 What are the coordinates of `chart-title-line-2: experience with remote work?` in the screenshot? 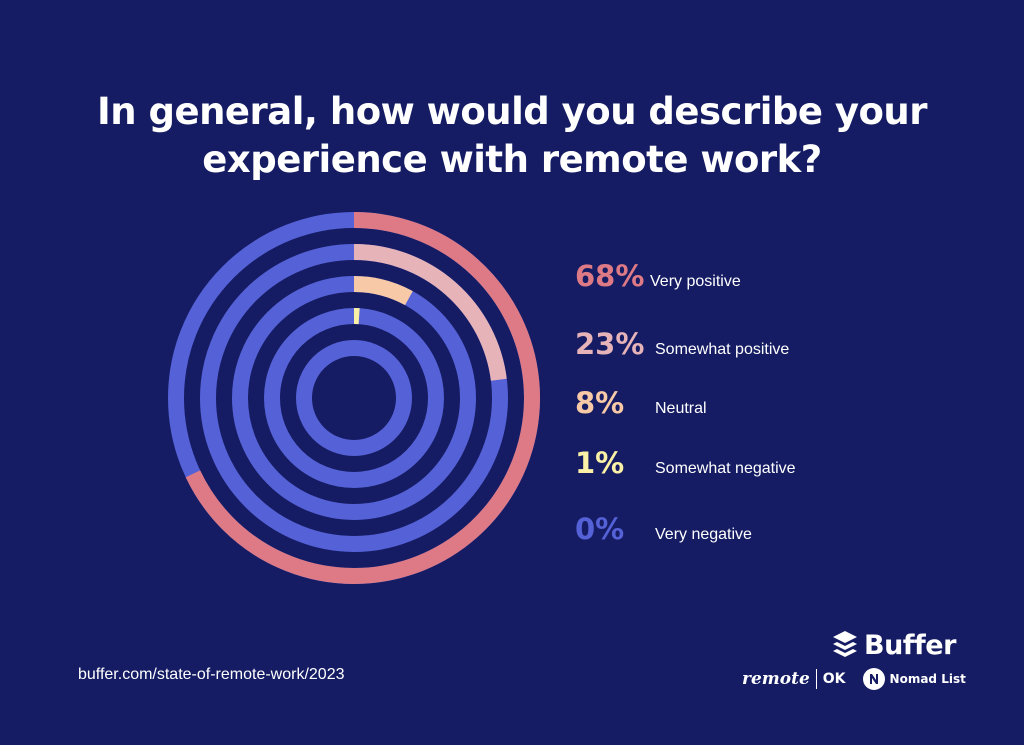 It's located at (512, 159).